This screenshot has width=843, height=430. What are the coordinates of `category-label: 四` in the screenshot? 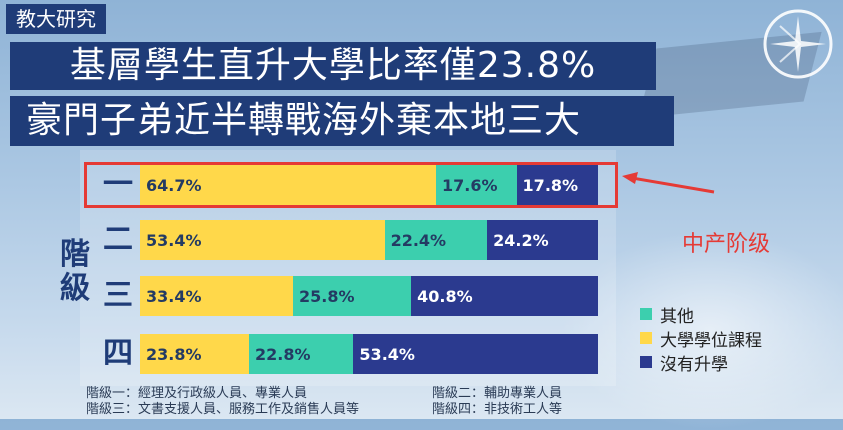 It's located at (118, 353).